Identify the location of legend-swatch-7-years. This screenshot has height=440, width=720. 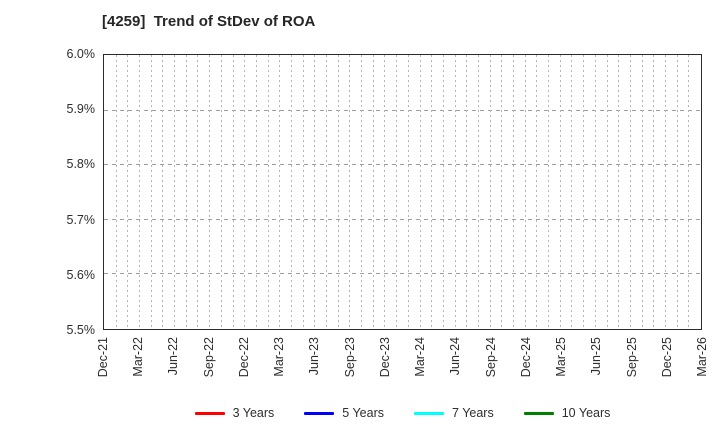
(429, 413).